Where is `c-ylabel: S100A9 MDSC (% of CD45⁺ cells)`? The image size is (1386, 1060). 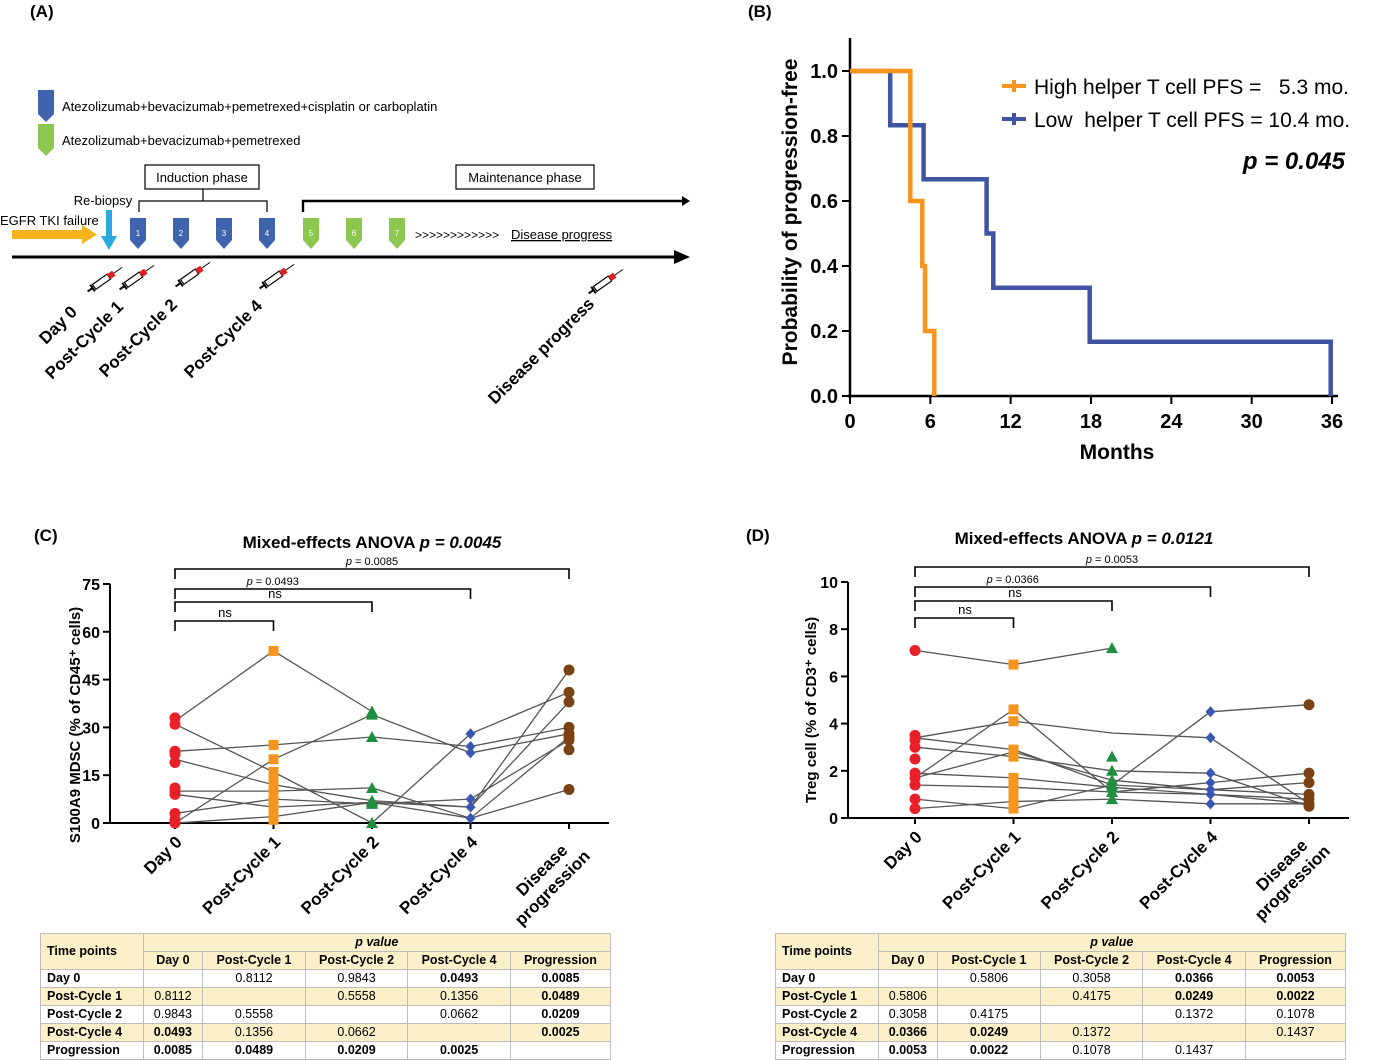
c-ylabel: S100A9 MDSC (% of CD45⁺ cells) is located at coordinates (75, 725).